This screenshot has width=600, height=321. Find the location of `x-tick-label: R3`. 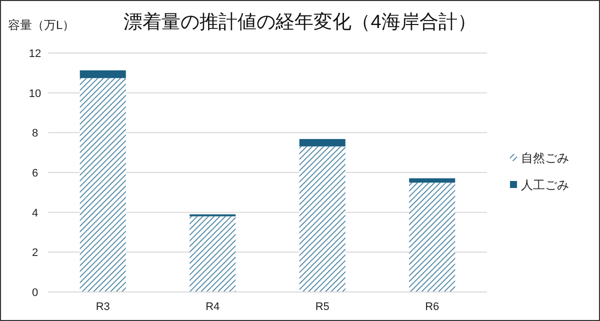

x-tick-label: R3 is located at coordinates (103, 307).